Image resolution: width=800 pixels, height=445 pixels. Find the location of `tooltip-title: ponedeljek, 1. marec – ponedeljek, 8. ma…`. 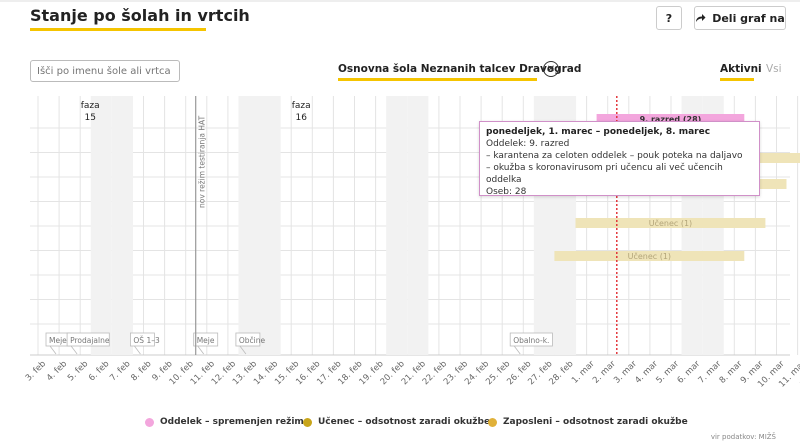

tooltip-title: ponedeljek, 1. marec – ponedeljek, 8. ma… is located at coordinates (598, 132).